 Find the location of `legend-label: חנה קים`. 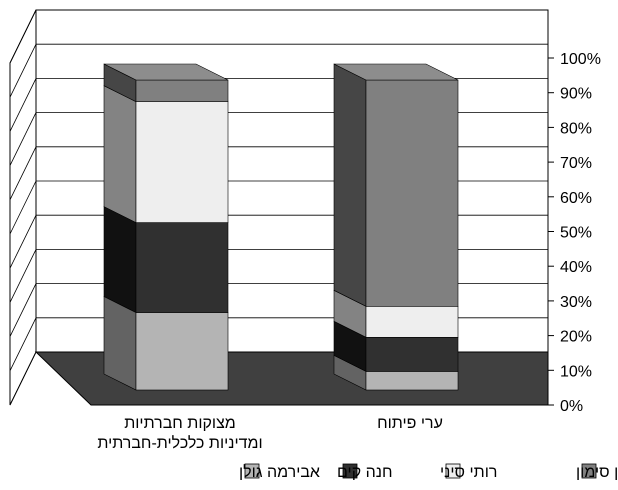

legend-label: חנה קים is located at coordinates (364, 472).